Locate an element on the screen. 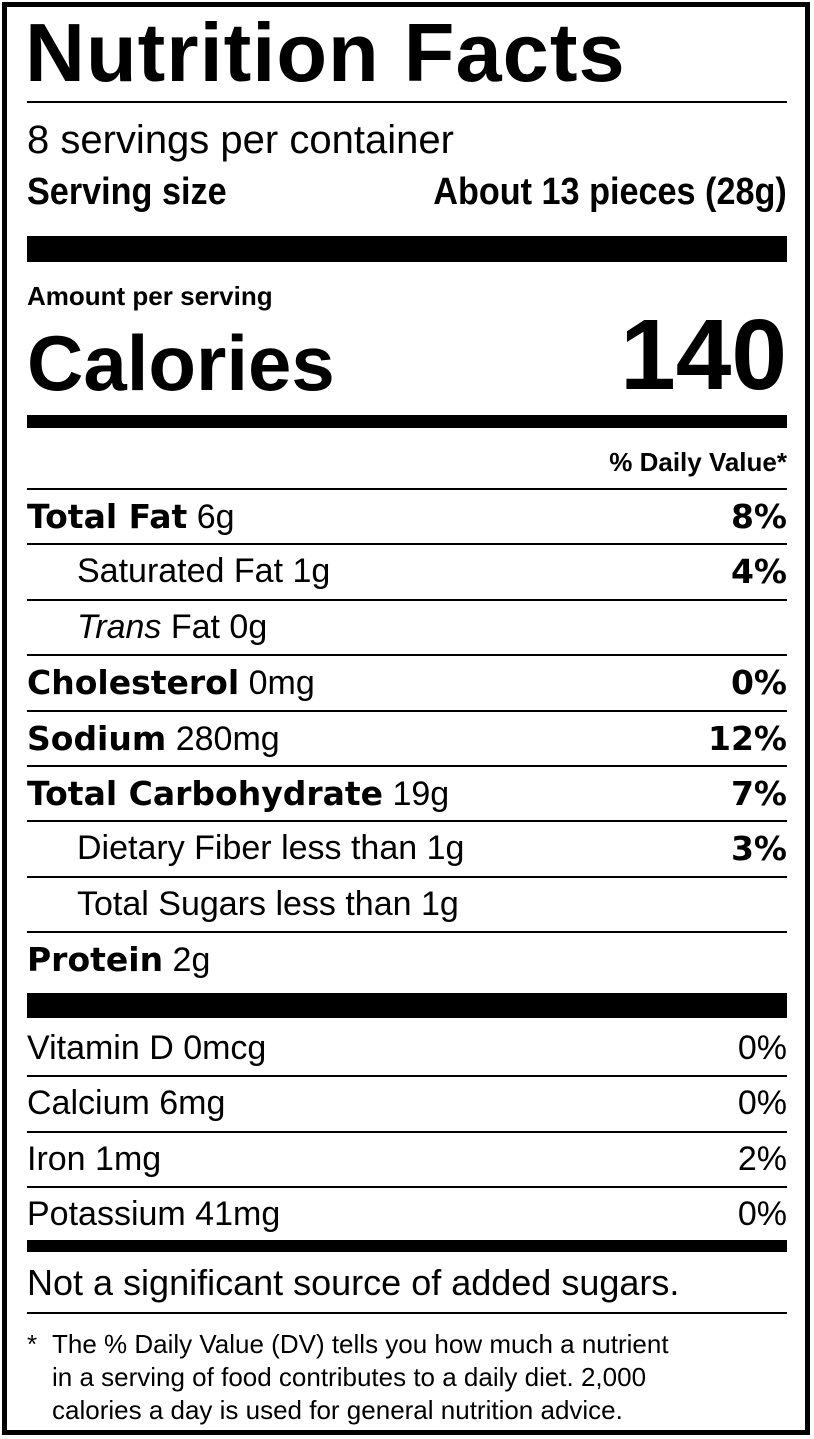 The image size is (814, 1439). vitamin-row: Calcium 6mg 0% is located at coordinates (407, 1103).